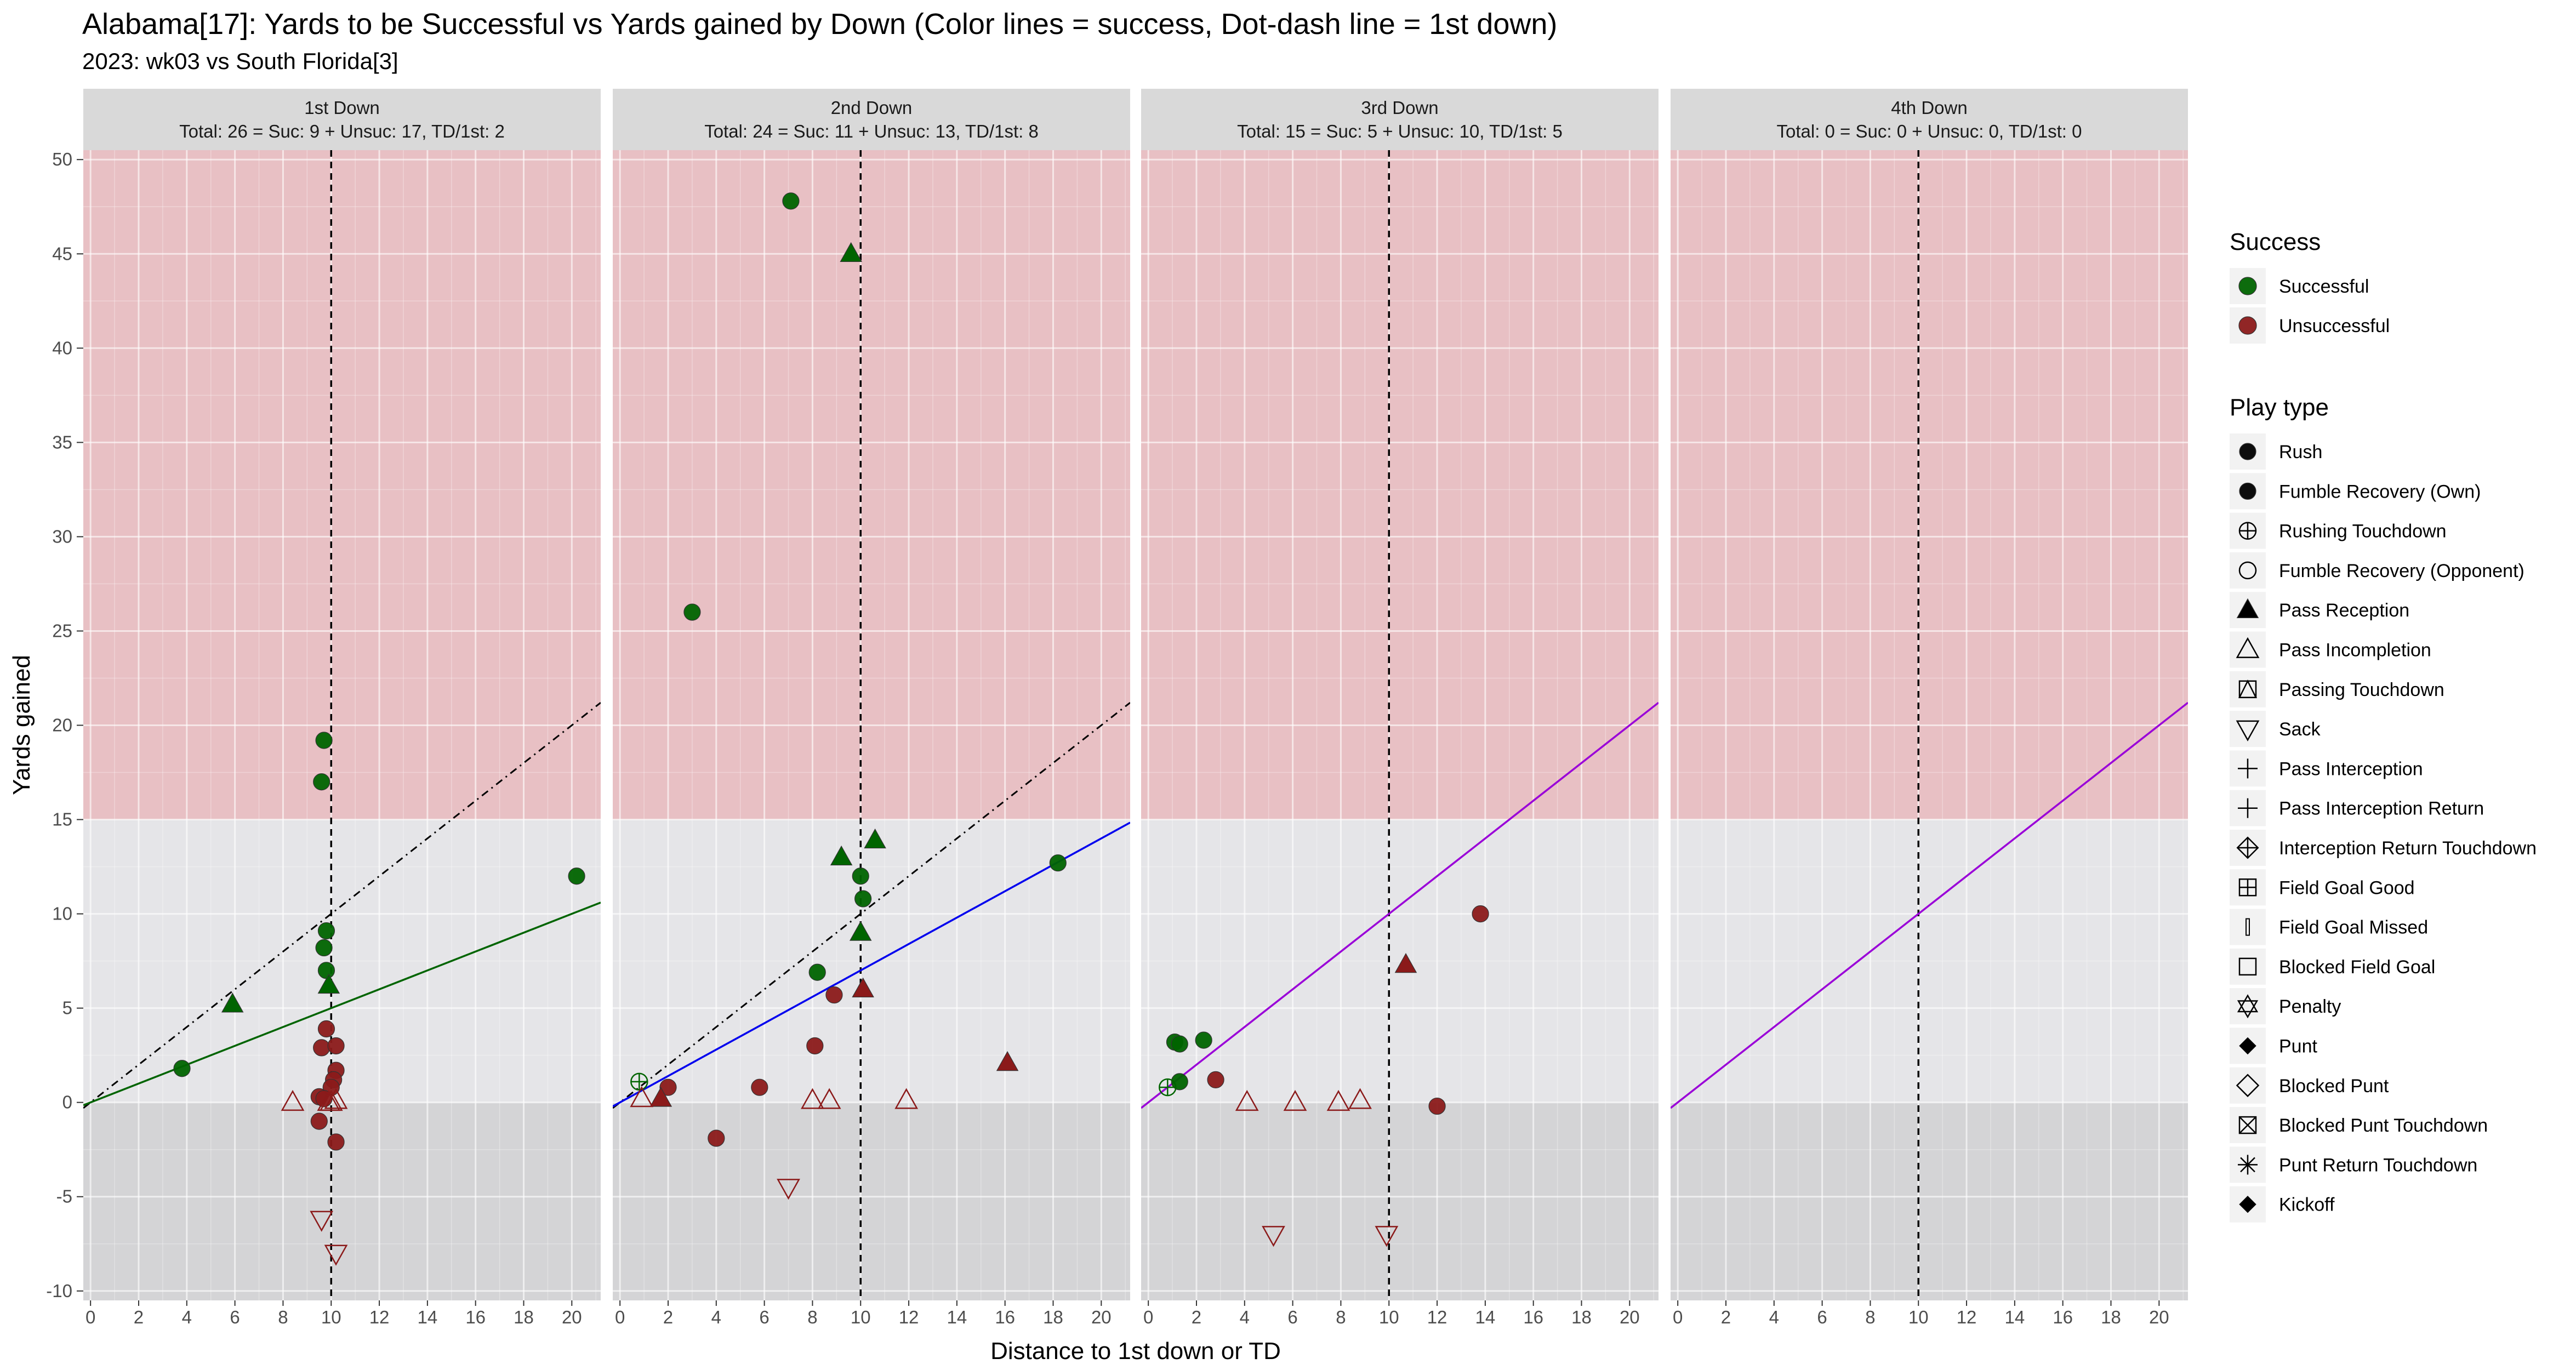 Image resolution: width=2576 pixels, height=1370 pixels. I want to click on y-tick-label: -5, so click(64, 1197).